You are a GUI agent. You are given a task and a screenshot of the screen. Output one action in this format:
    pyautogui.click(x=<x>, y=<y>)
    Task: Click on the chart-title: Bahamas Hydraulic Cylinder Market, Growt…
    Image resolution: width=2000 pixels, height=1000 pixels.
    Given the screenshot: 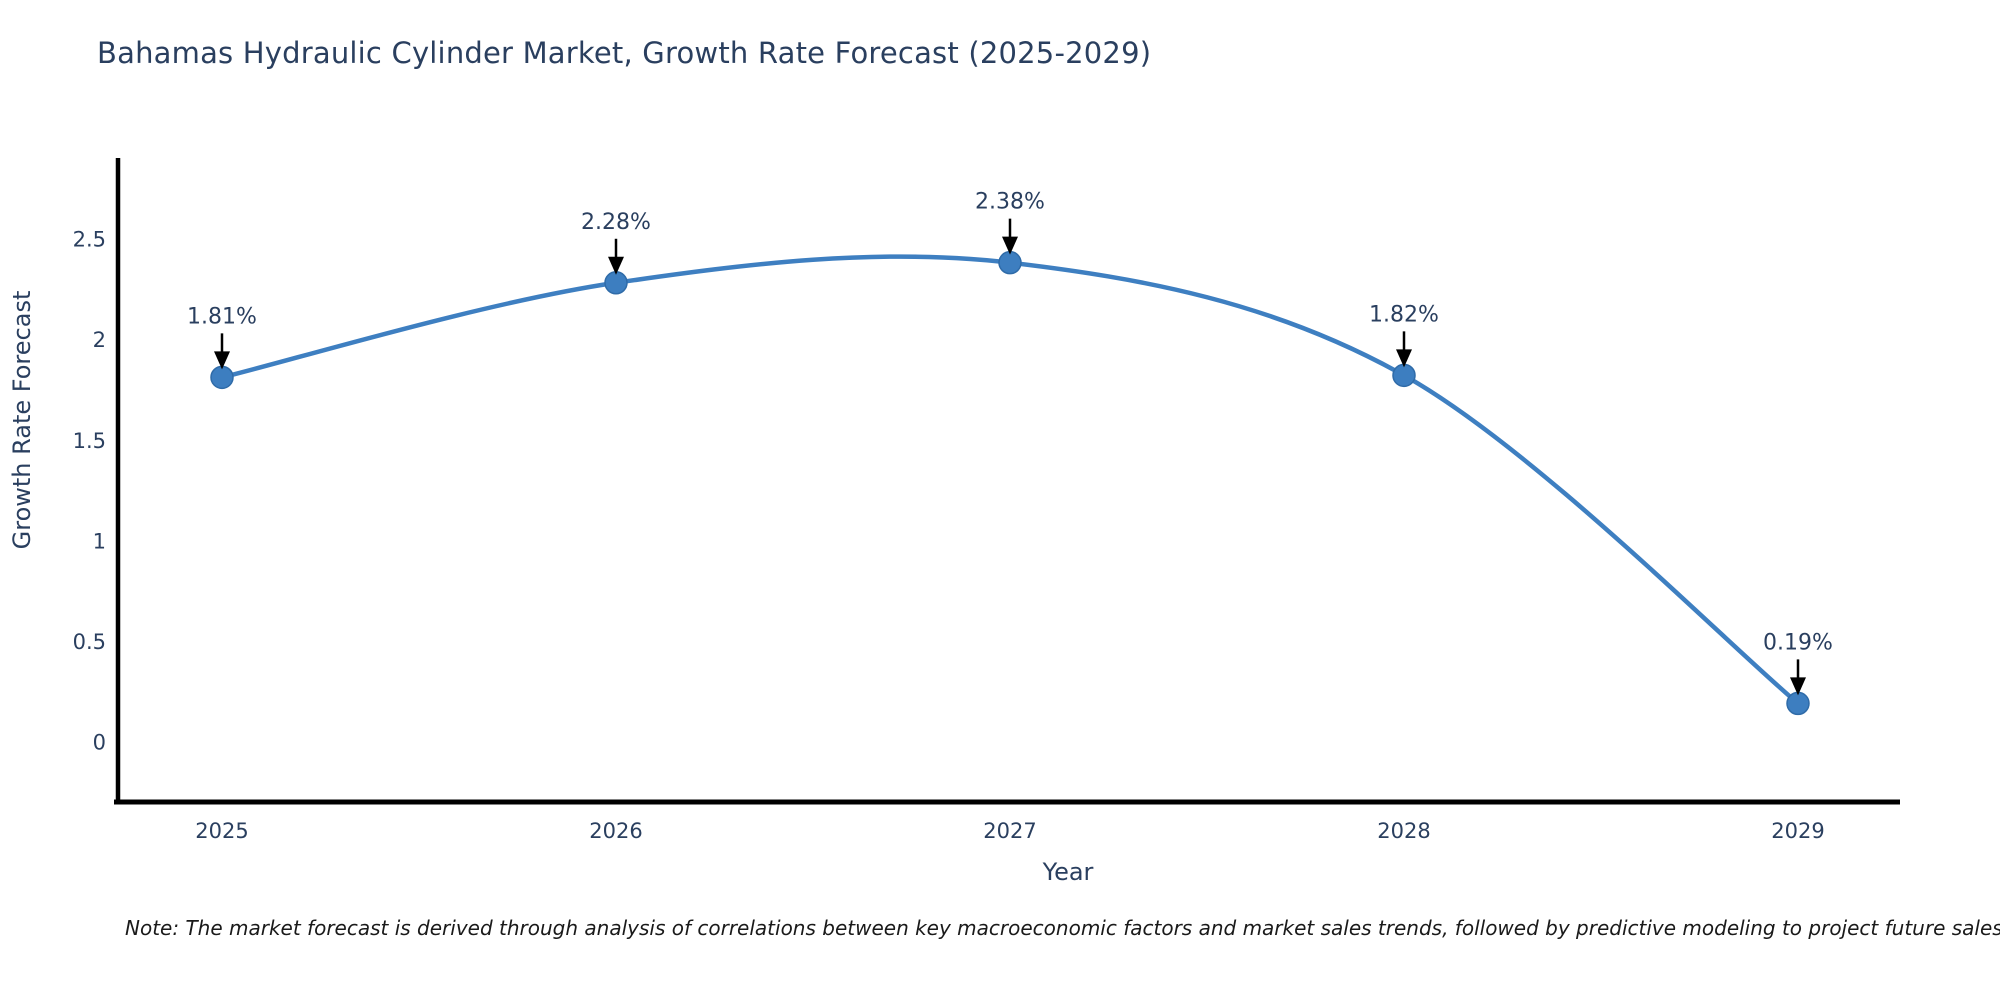 What is the action you would take?
    pyautogui.click(x=624, y=53)
    